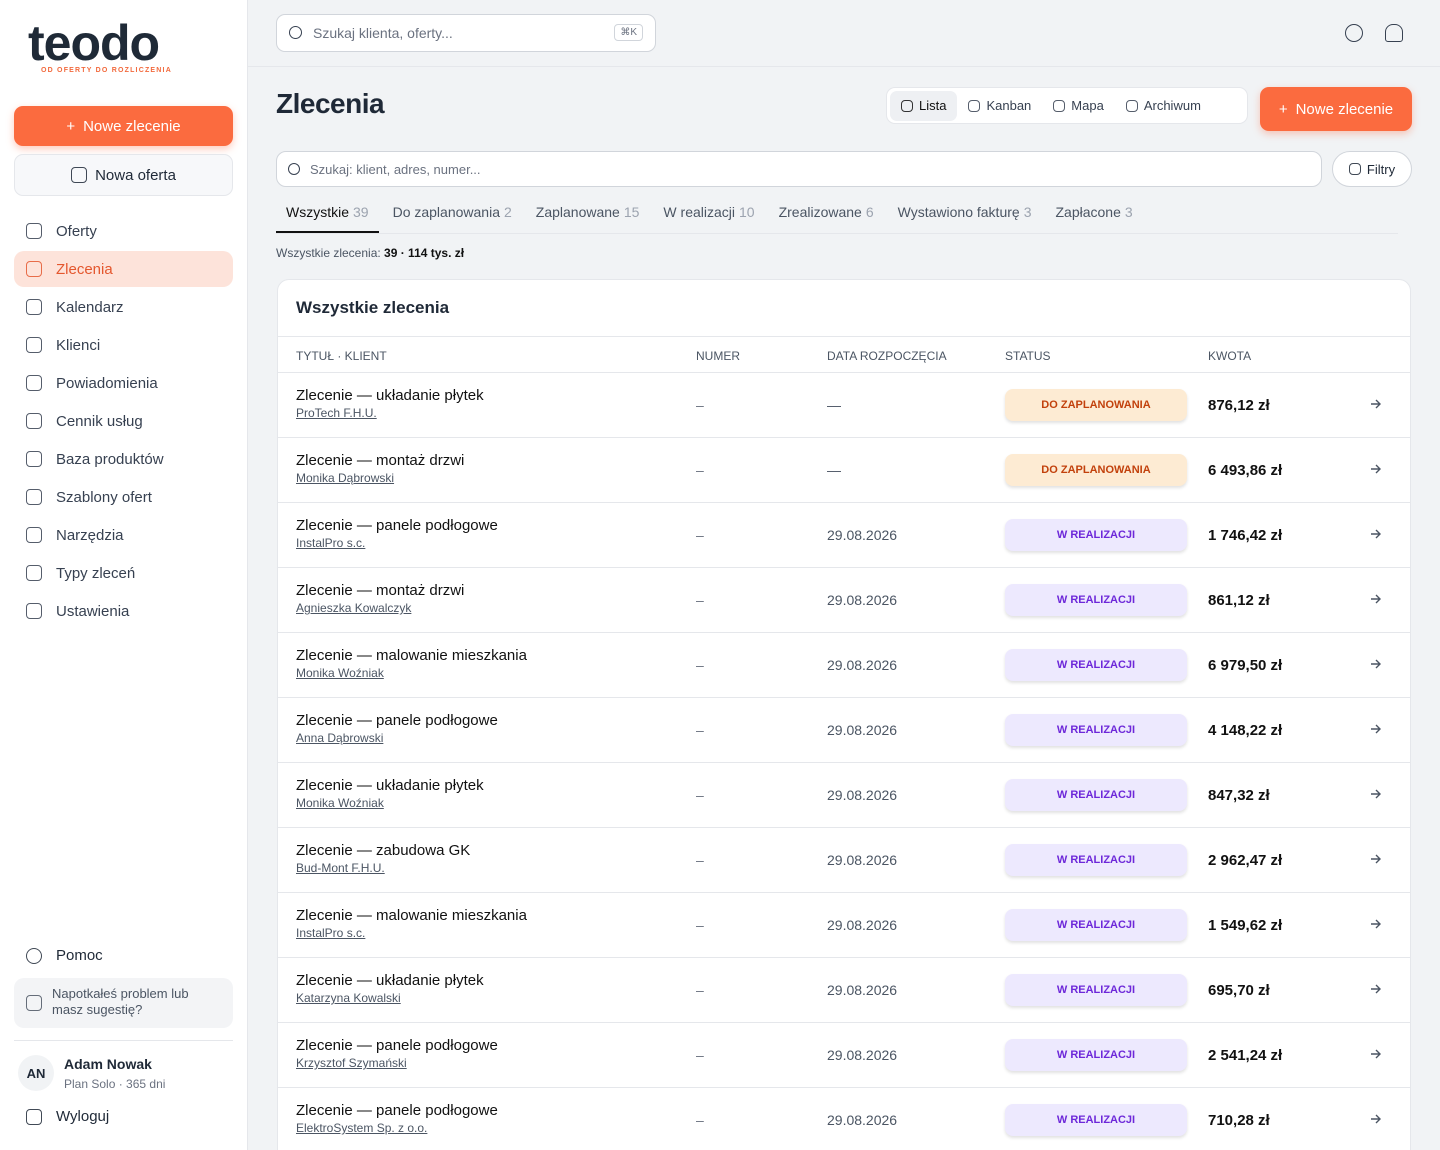 This screenshot has height=1150, width=1440. Describe the element at coordinates (1027, 212) in the screenshot. I see `tab-count: 3` at that location.